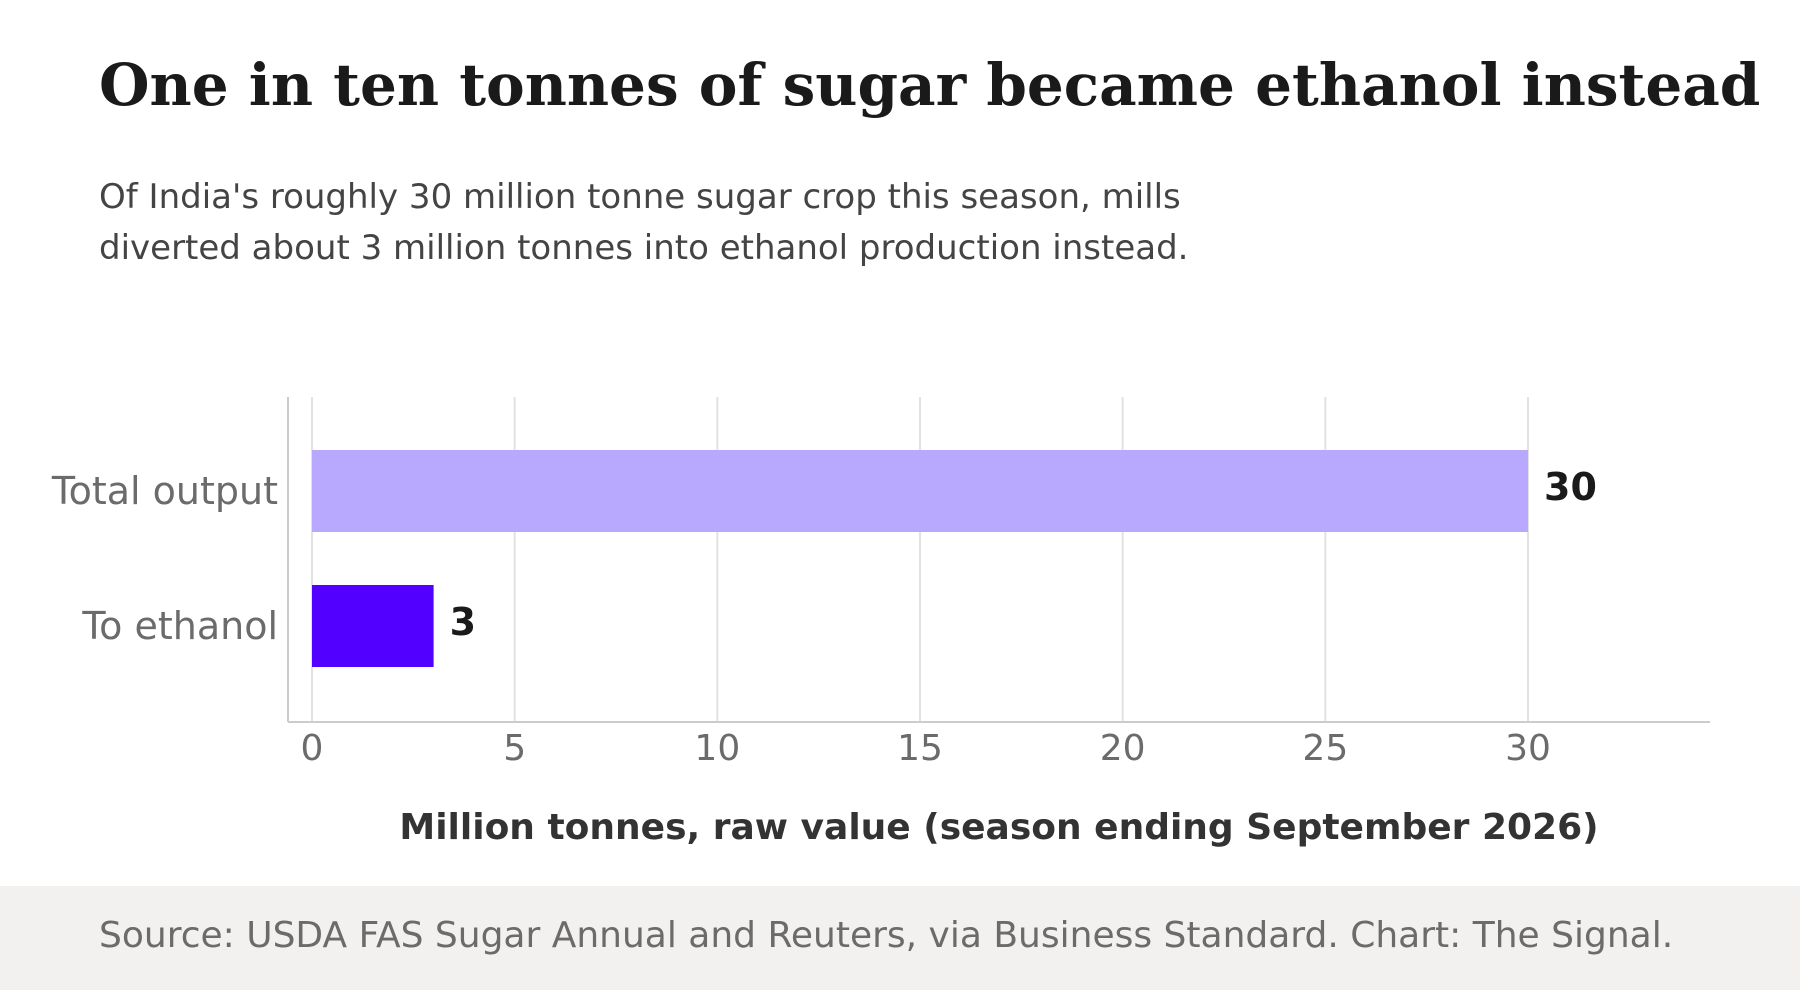 The image size is (1800, 990). What do you see at coordinates (717, 748) in the screenshot?
I see `x-tick-label: 10` at bounding box center [717, 748].